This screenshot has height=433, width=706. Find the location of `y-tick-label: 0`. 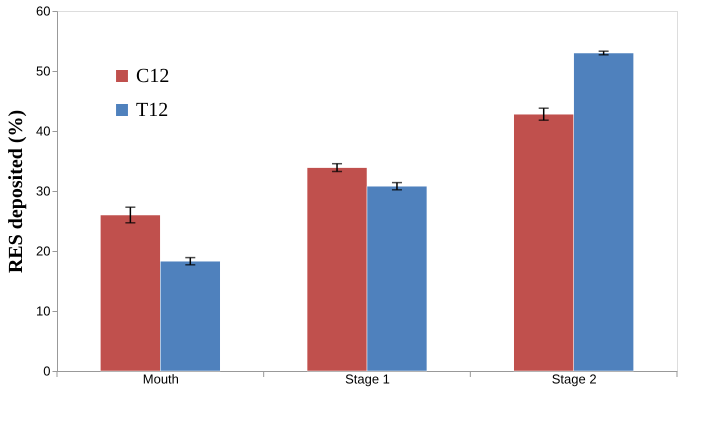

y-tick-label: 0 is located at coordinates (46, 371).